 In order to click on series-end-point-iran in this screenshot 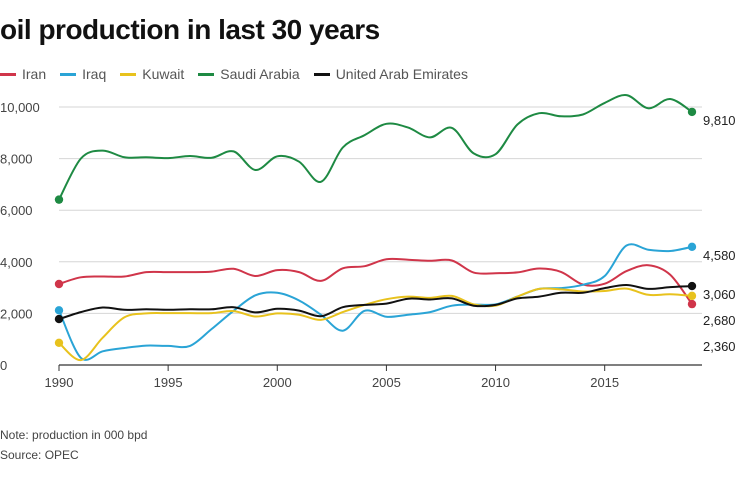, I will do `click(692, 304)`.